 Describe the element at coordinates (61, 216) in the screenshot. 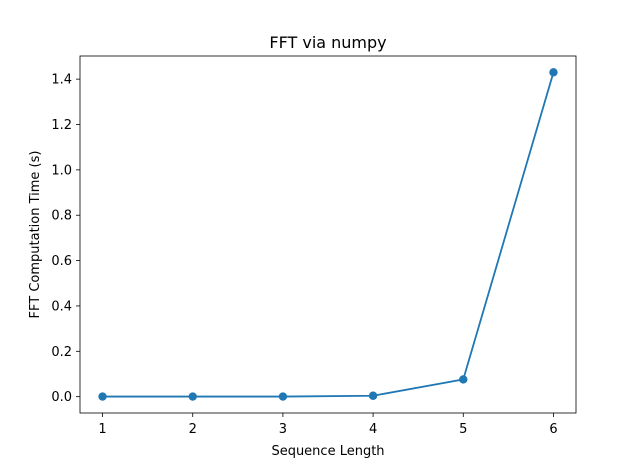

I see `y-tick-label: 0.8` at that location.